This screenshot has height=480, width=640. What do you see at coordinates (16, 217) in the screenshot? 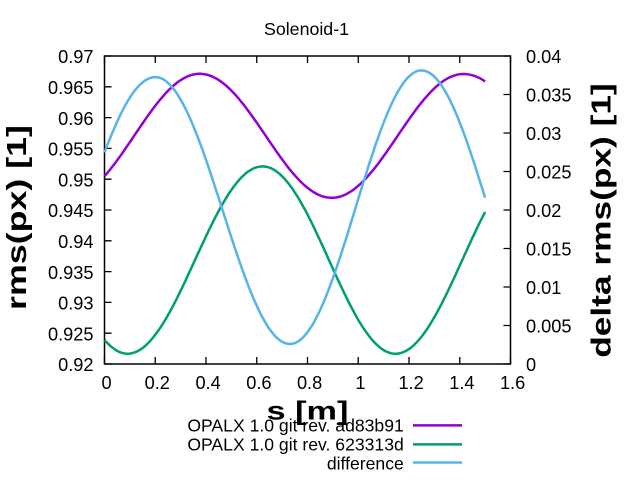
I see `svg-text: rms(px) [1]` at bounding box center [16, 217].